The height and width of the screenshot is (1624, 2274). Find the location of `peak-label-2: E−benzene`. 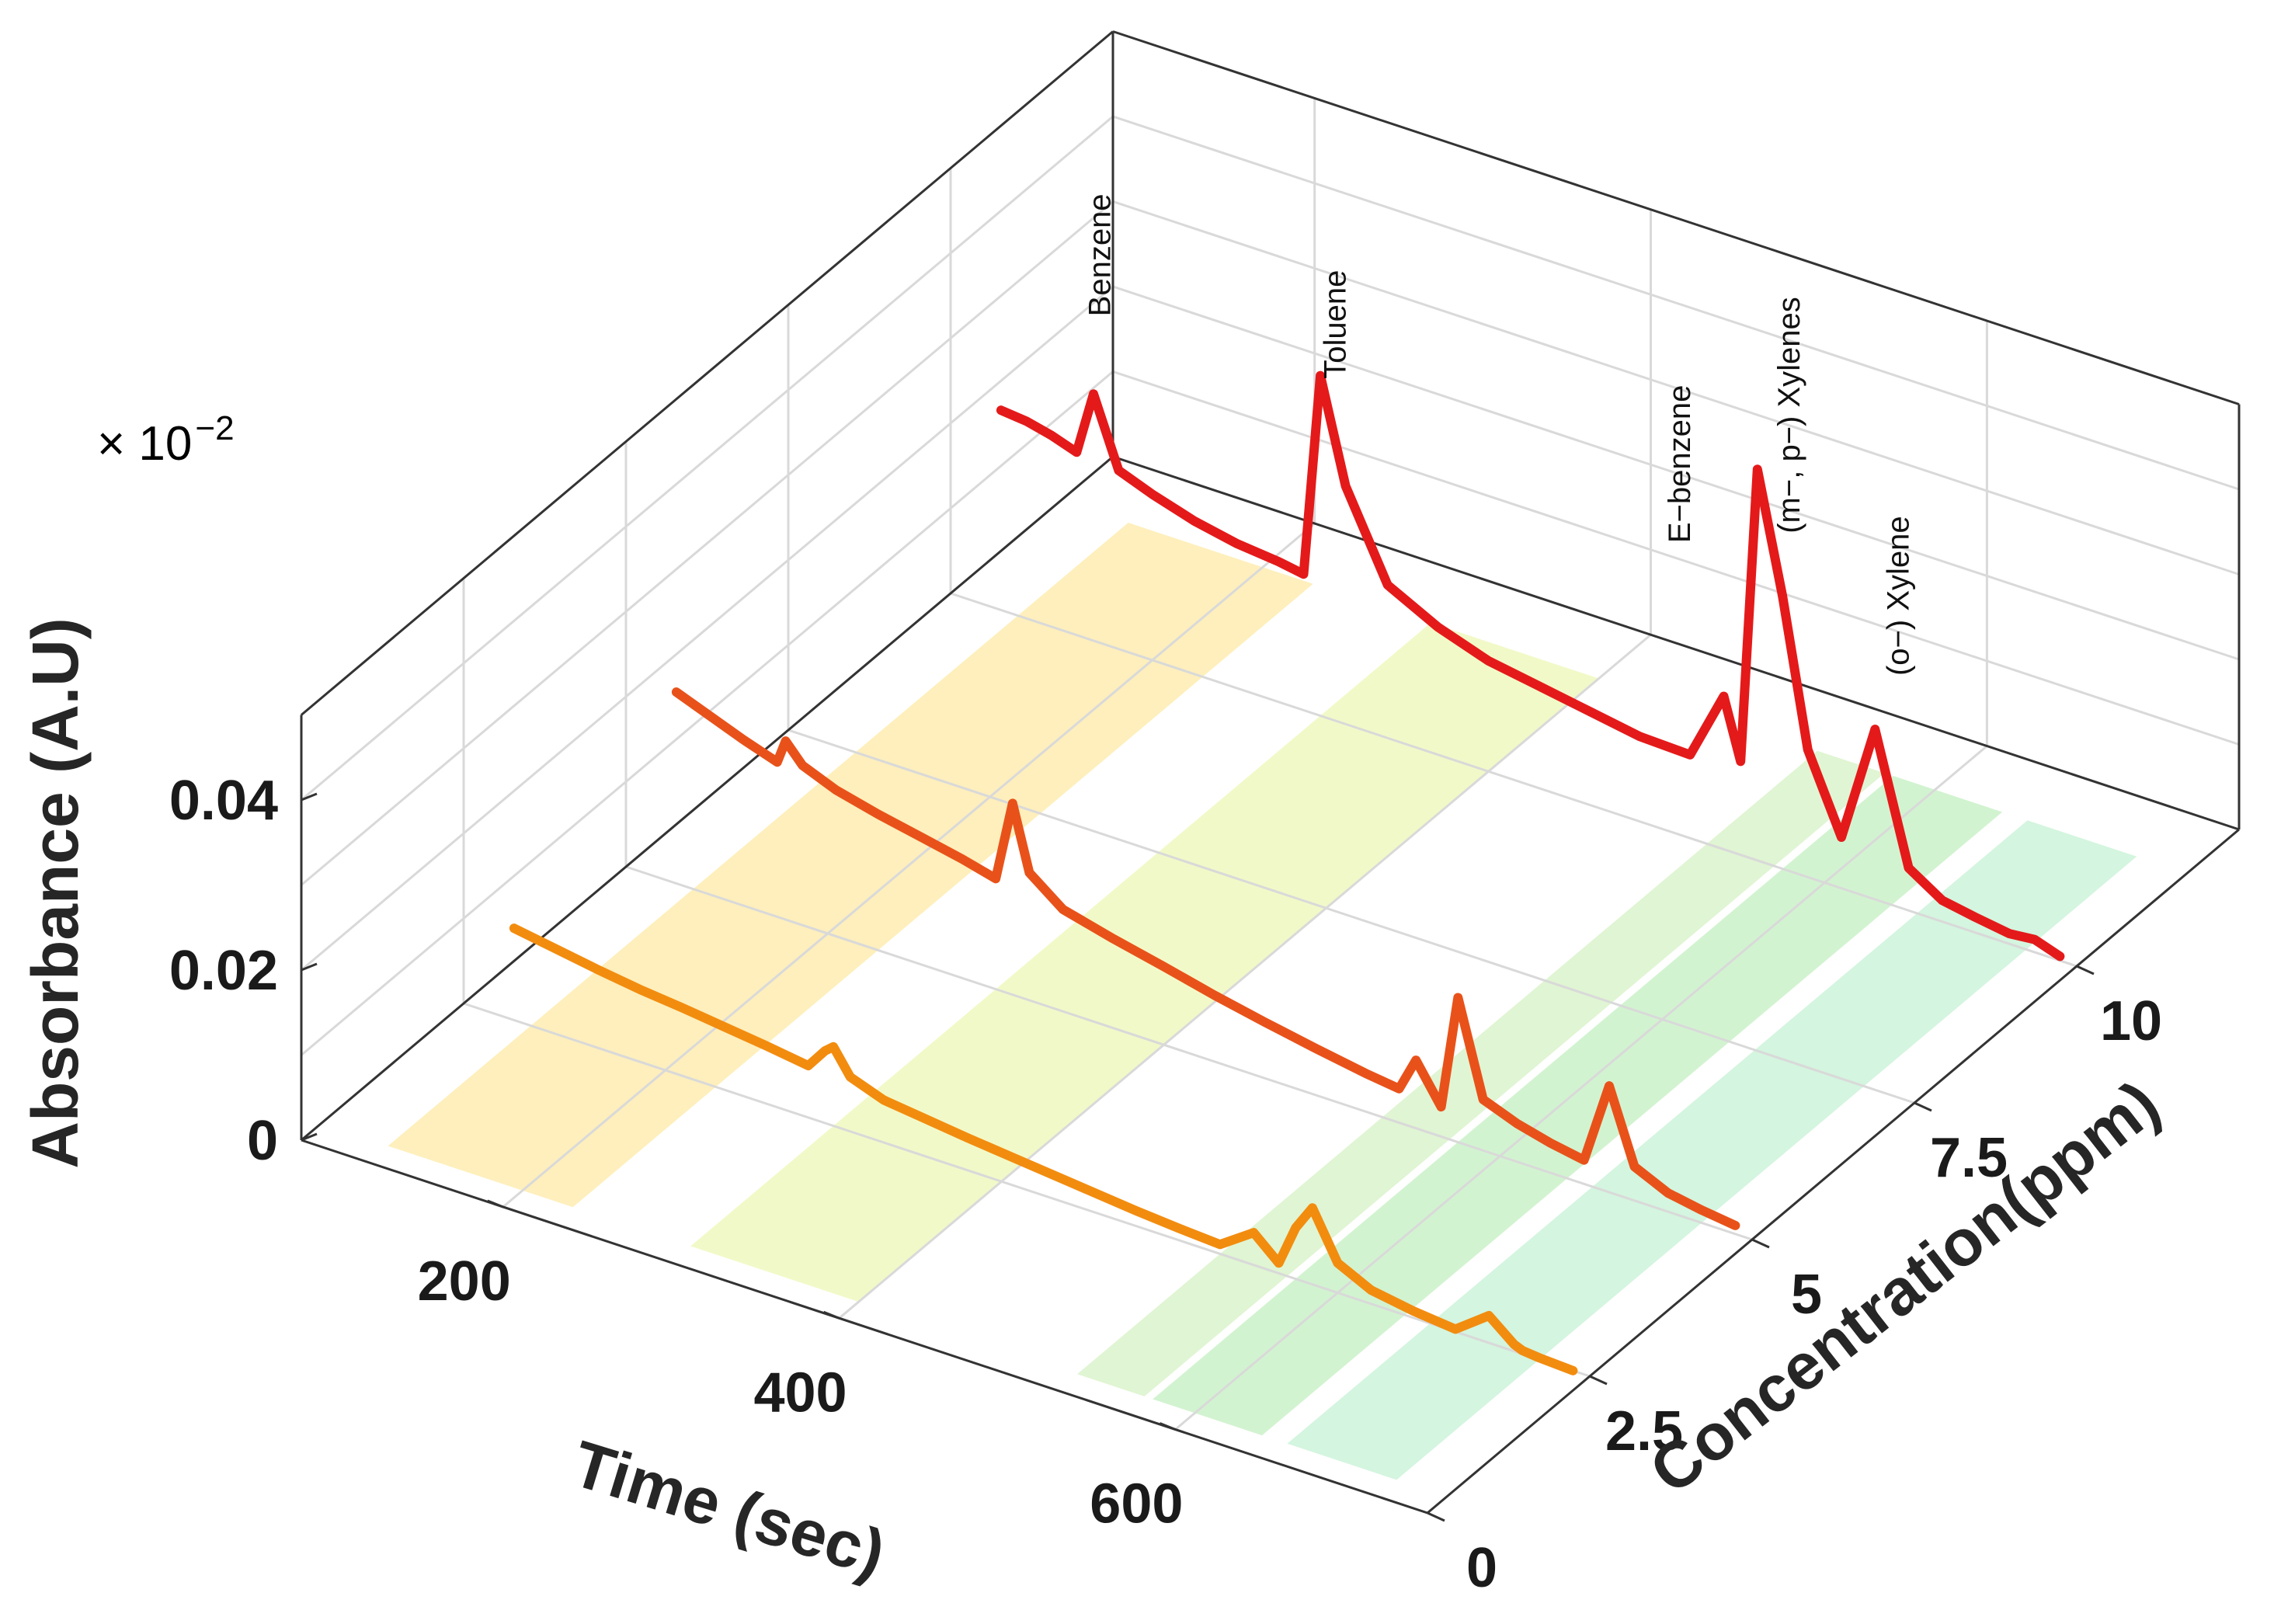

peak-label-2: E−benzene is located at coordinates (1680, 464).